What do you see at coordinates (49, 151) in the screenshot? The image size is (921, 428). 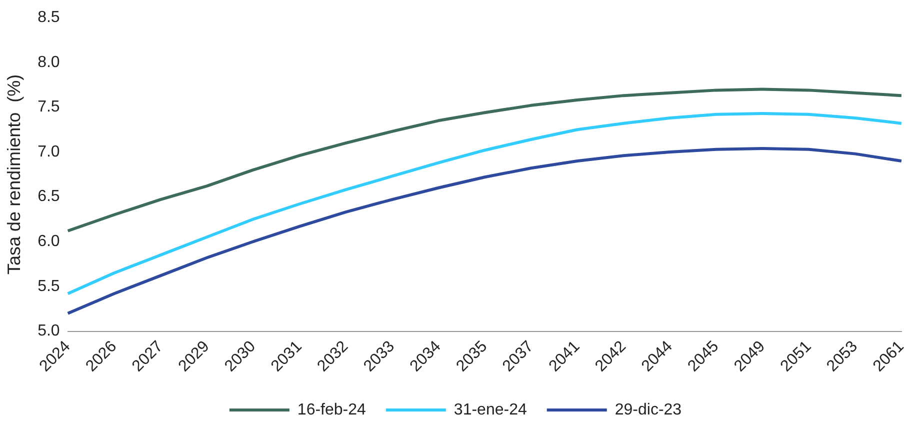 I see `y-tick-label: 7.0` at bounding box center [49, 151].